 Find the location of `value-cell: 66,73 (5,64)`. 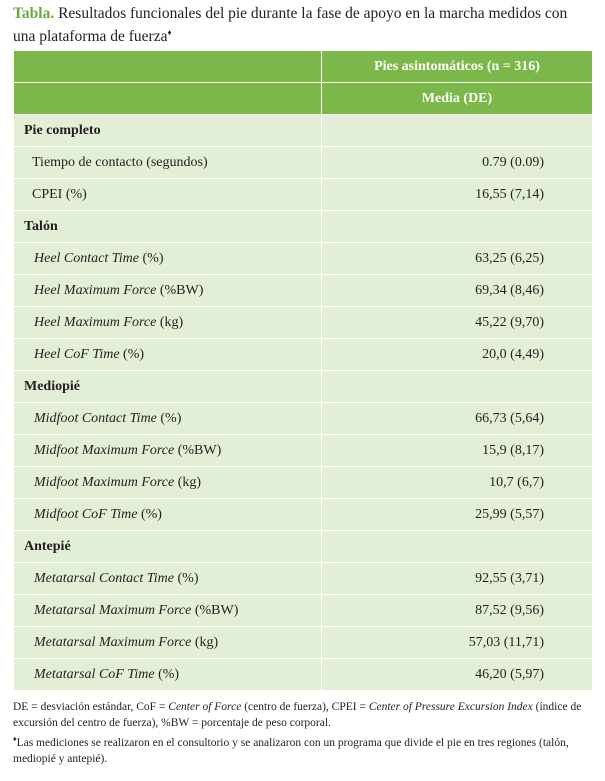

value-cell: 66,73 (5,64) is located at coordinates (457, 418).